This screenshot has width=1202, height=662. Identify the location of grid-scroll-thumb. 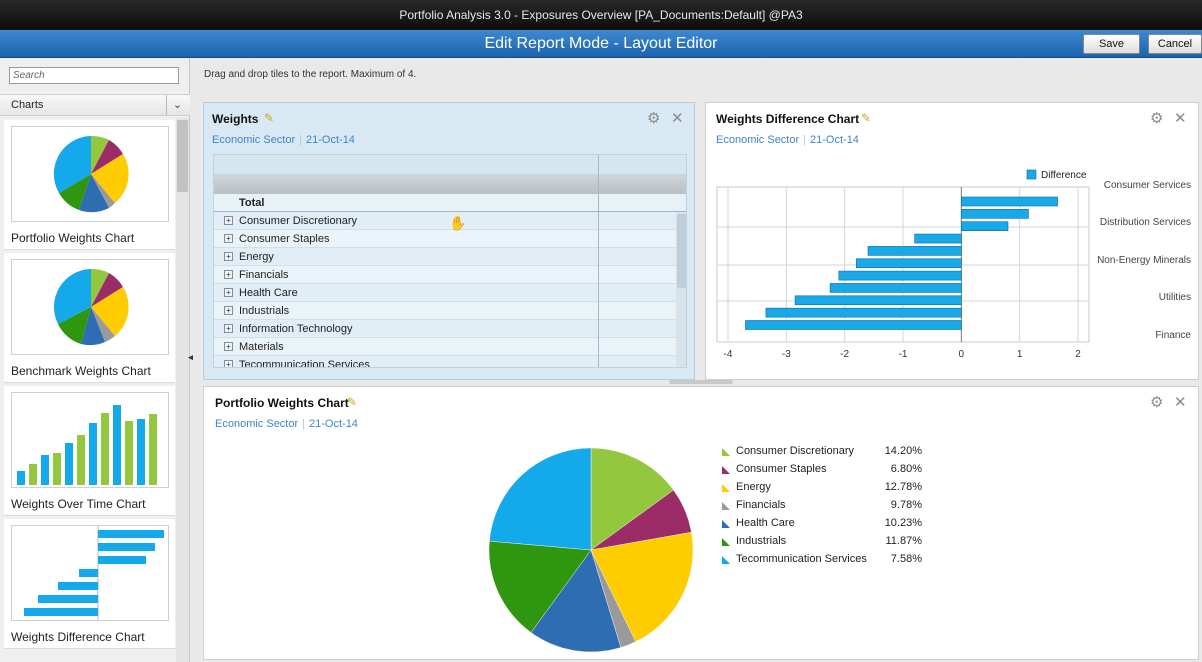
(681, 251).